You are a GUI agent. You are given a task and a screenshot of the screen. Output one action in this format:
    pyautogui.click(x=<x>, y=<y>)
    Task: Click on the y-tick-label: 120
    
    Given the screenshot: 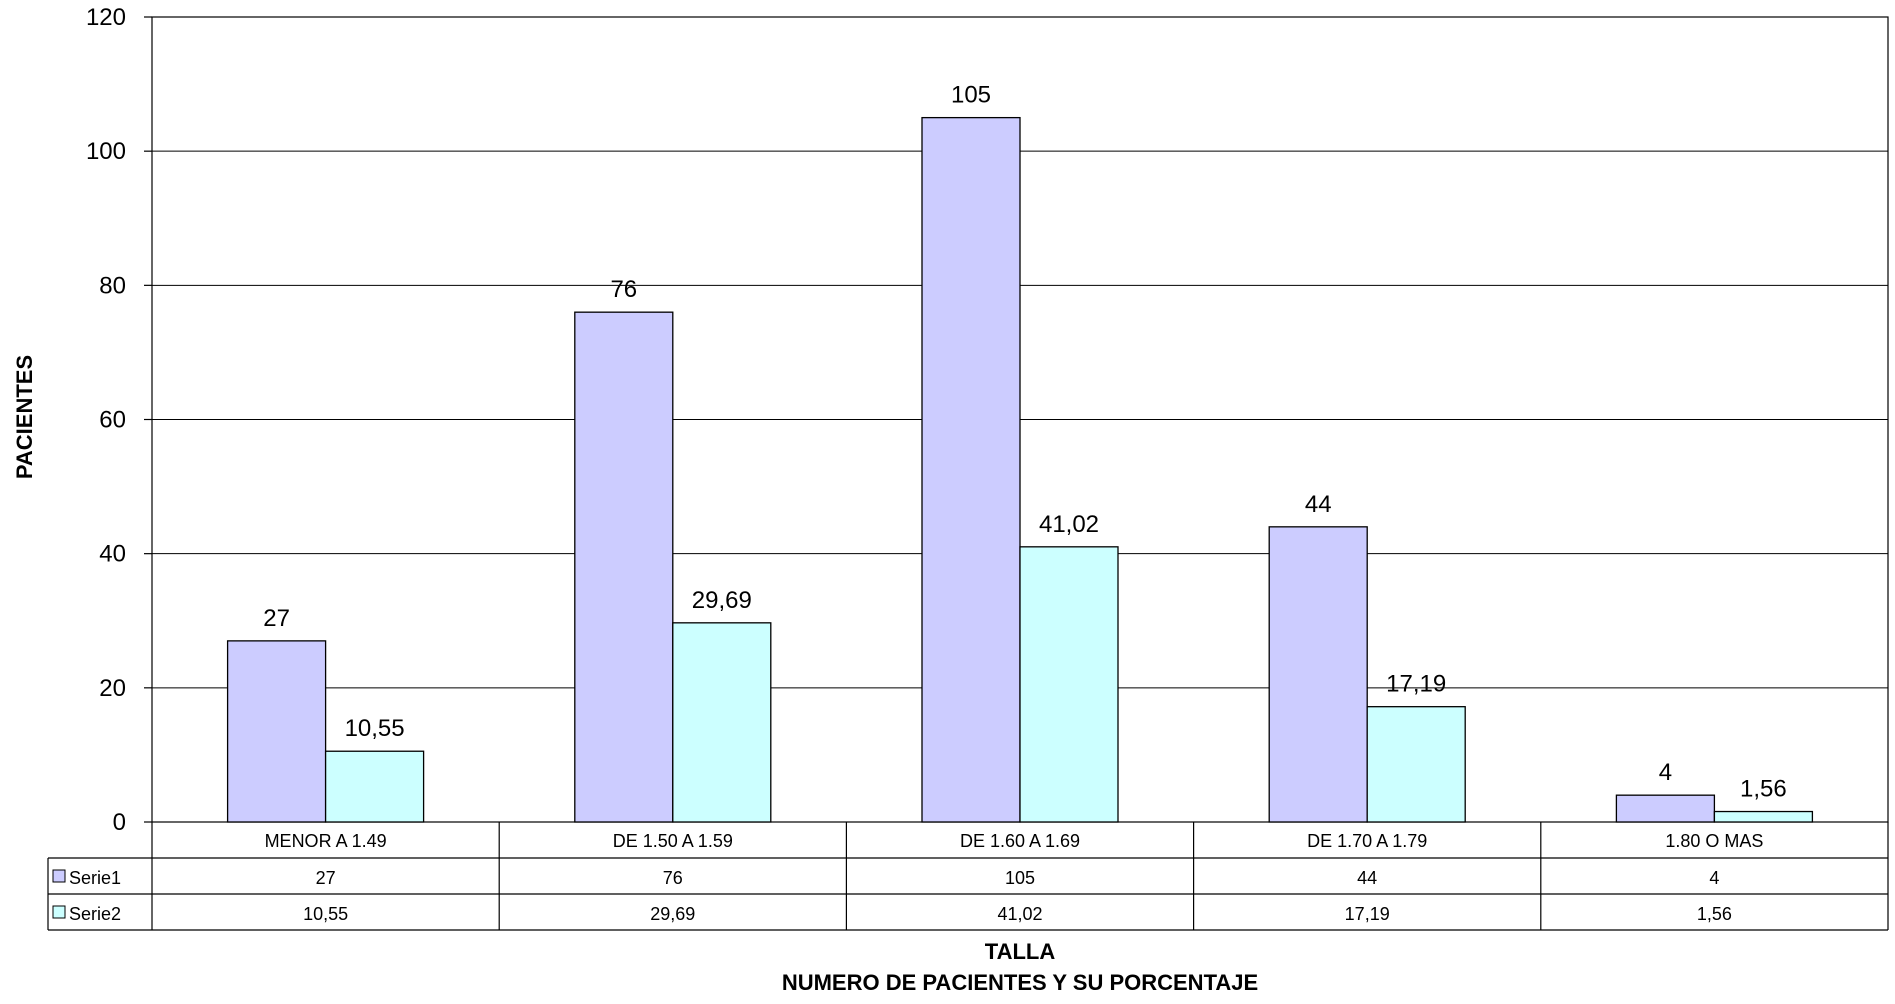 What is the action you would take?
    pyautogui.click(x=106, y=17)
    